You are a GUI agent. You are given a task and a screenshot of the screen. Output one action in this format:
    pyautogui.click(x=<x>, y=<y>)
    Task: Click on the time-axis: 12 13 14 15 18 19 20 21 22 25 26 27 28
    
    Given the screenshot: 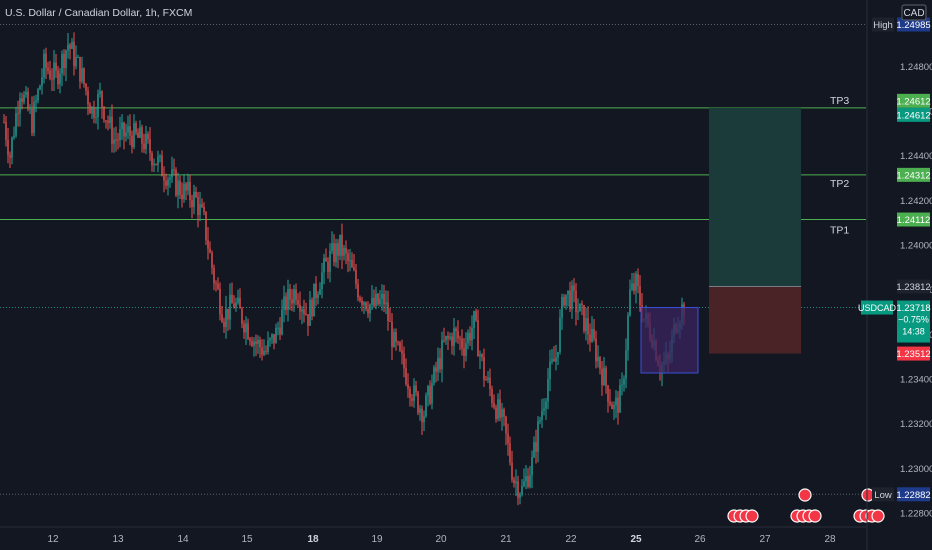 What is the action you would take?
    pyautogui.click(x=433, y=535)
    